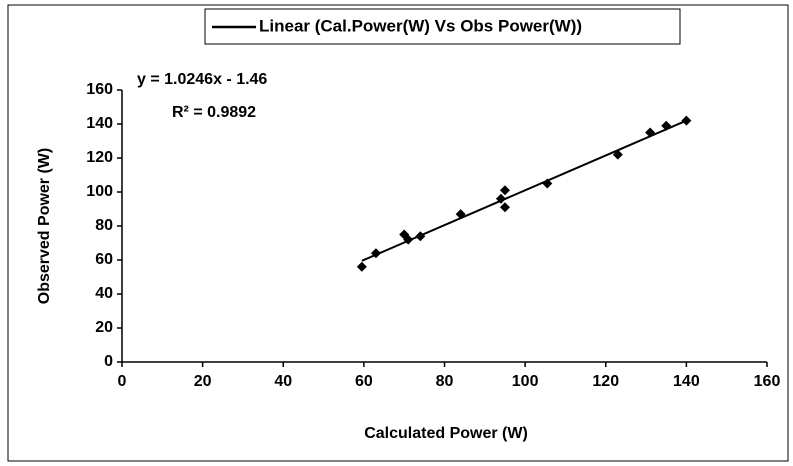 The width and height of the screenshot is (793, 466). Describe the element at coordinates (445, 381) in the screenshot. I see `x-tick-label: 80` at that location.